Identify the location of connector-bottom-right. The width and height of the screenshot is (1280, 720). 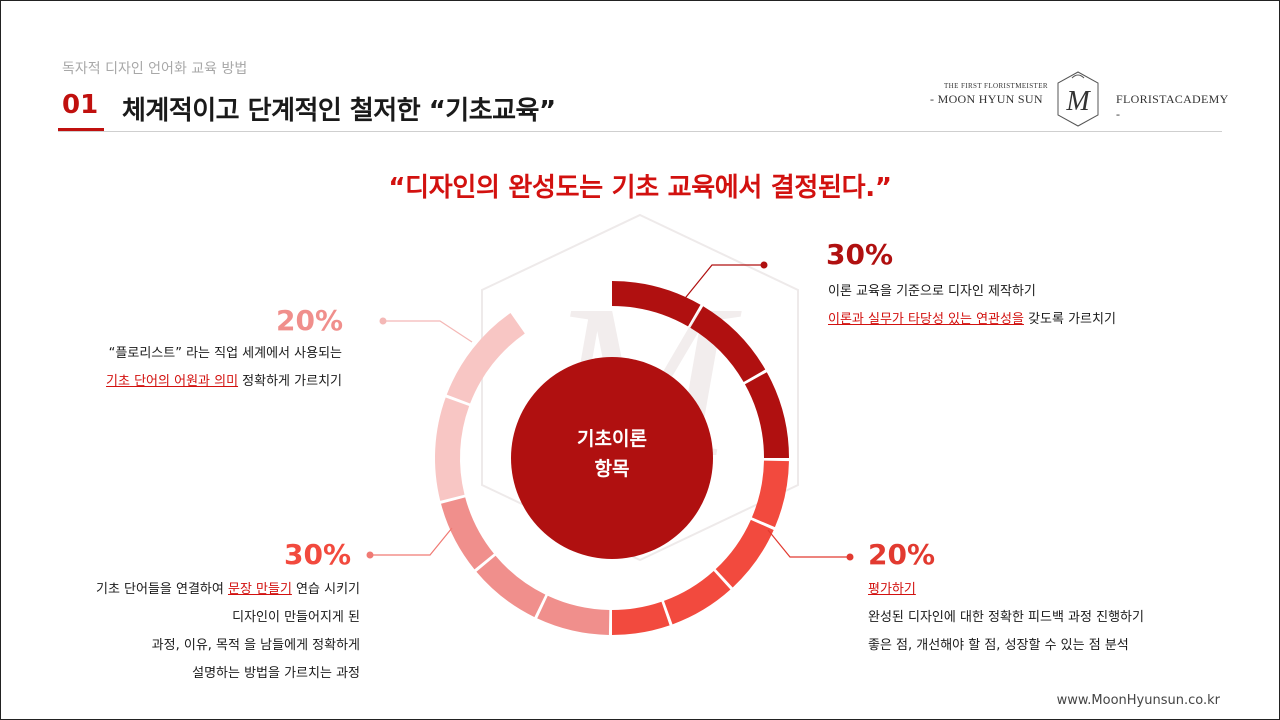
(808, 543).